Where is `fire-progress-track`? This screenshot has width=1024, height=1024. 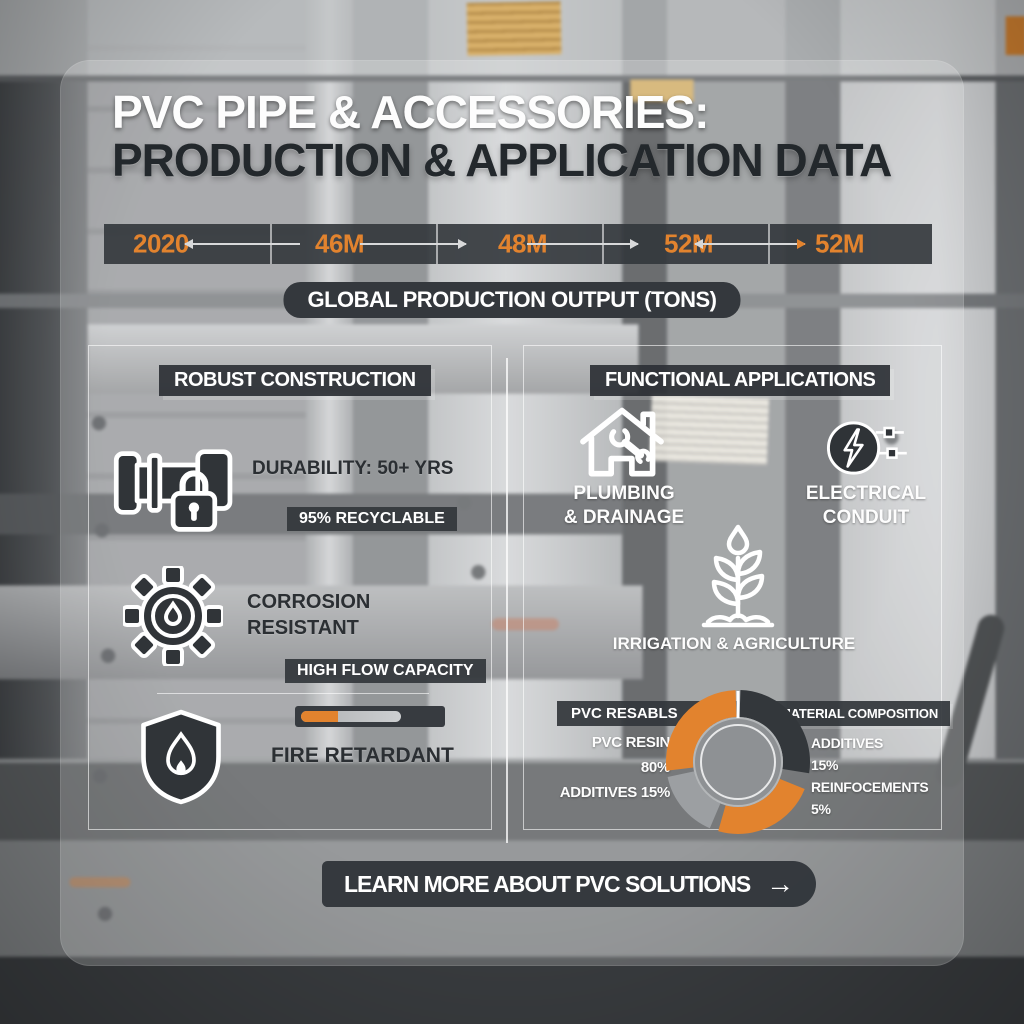
fire-progress-track is located at coordinates (351, 716).